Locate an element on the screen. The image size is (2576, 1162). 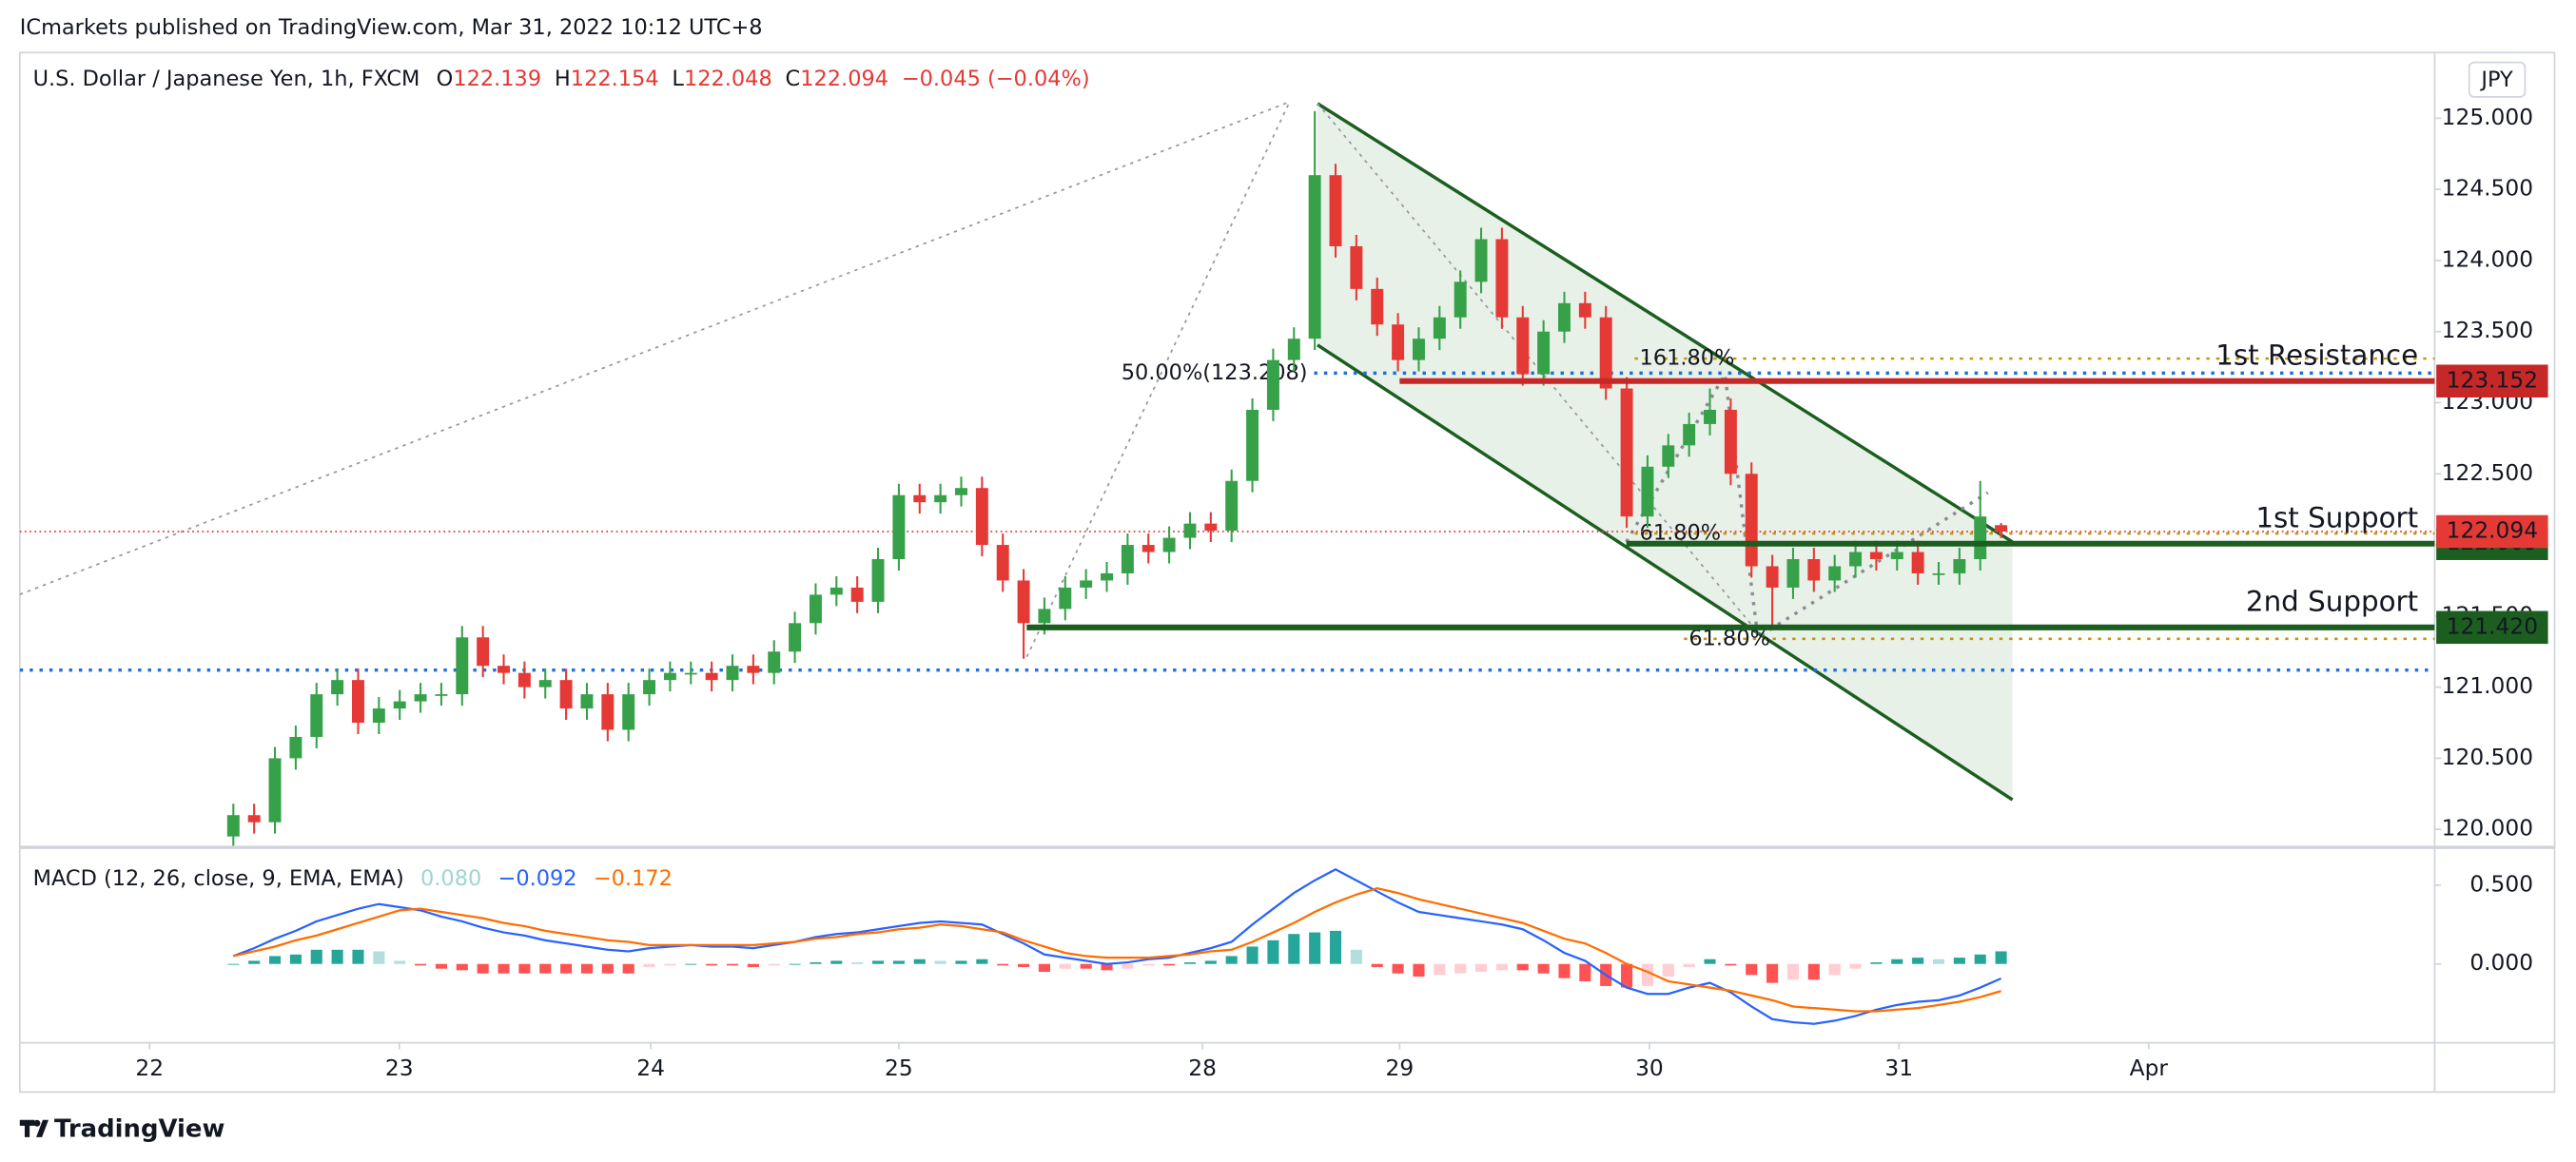
macd-pane is located at coordinates (1117, 946).